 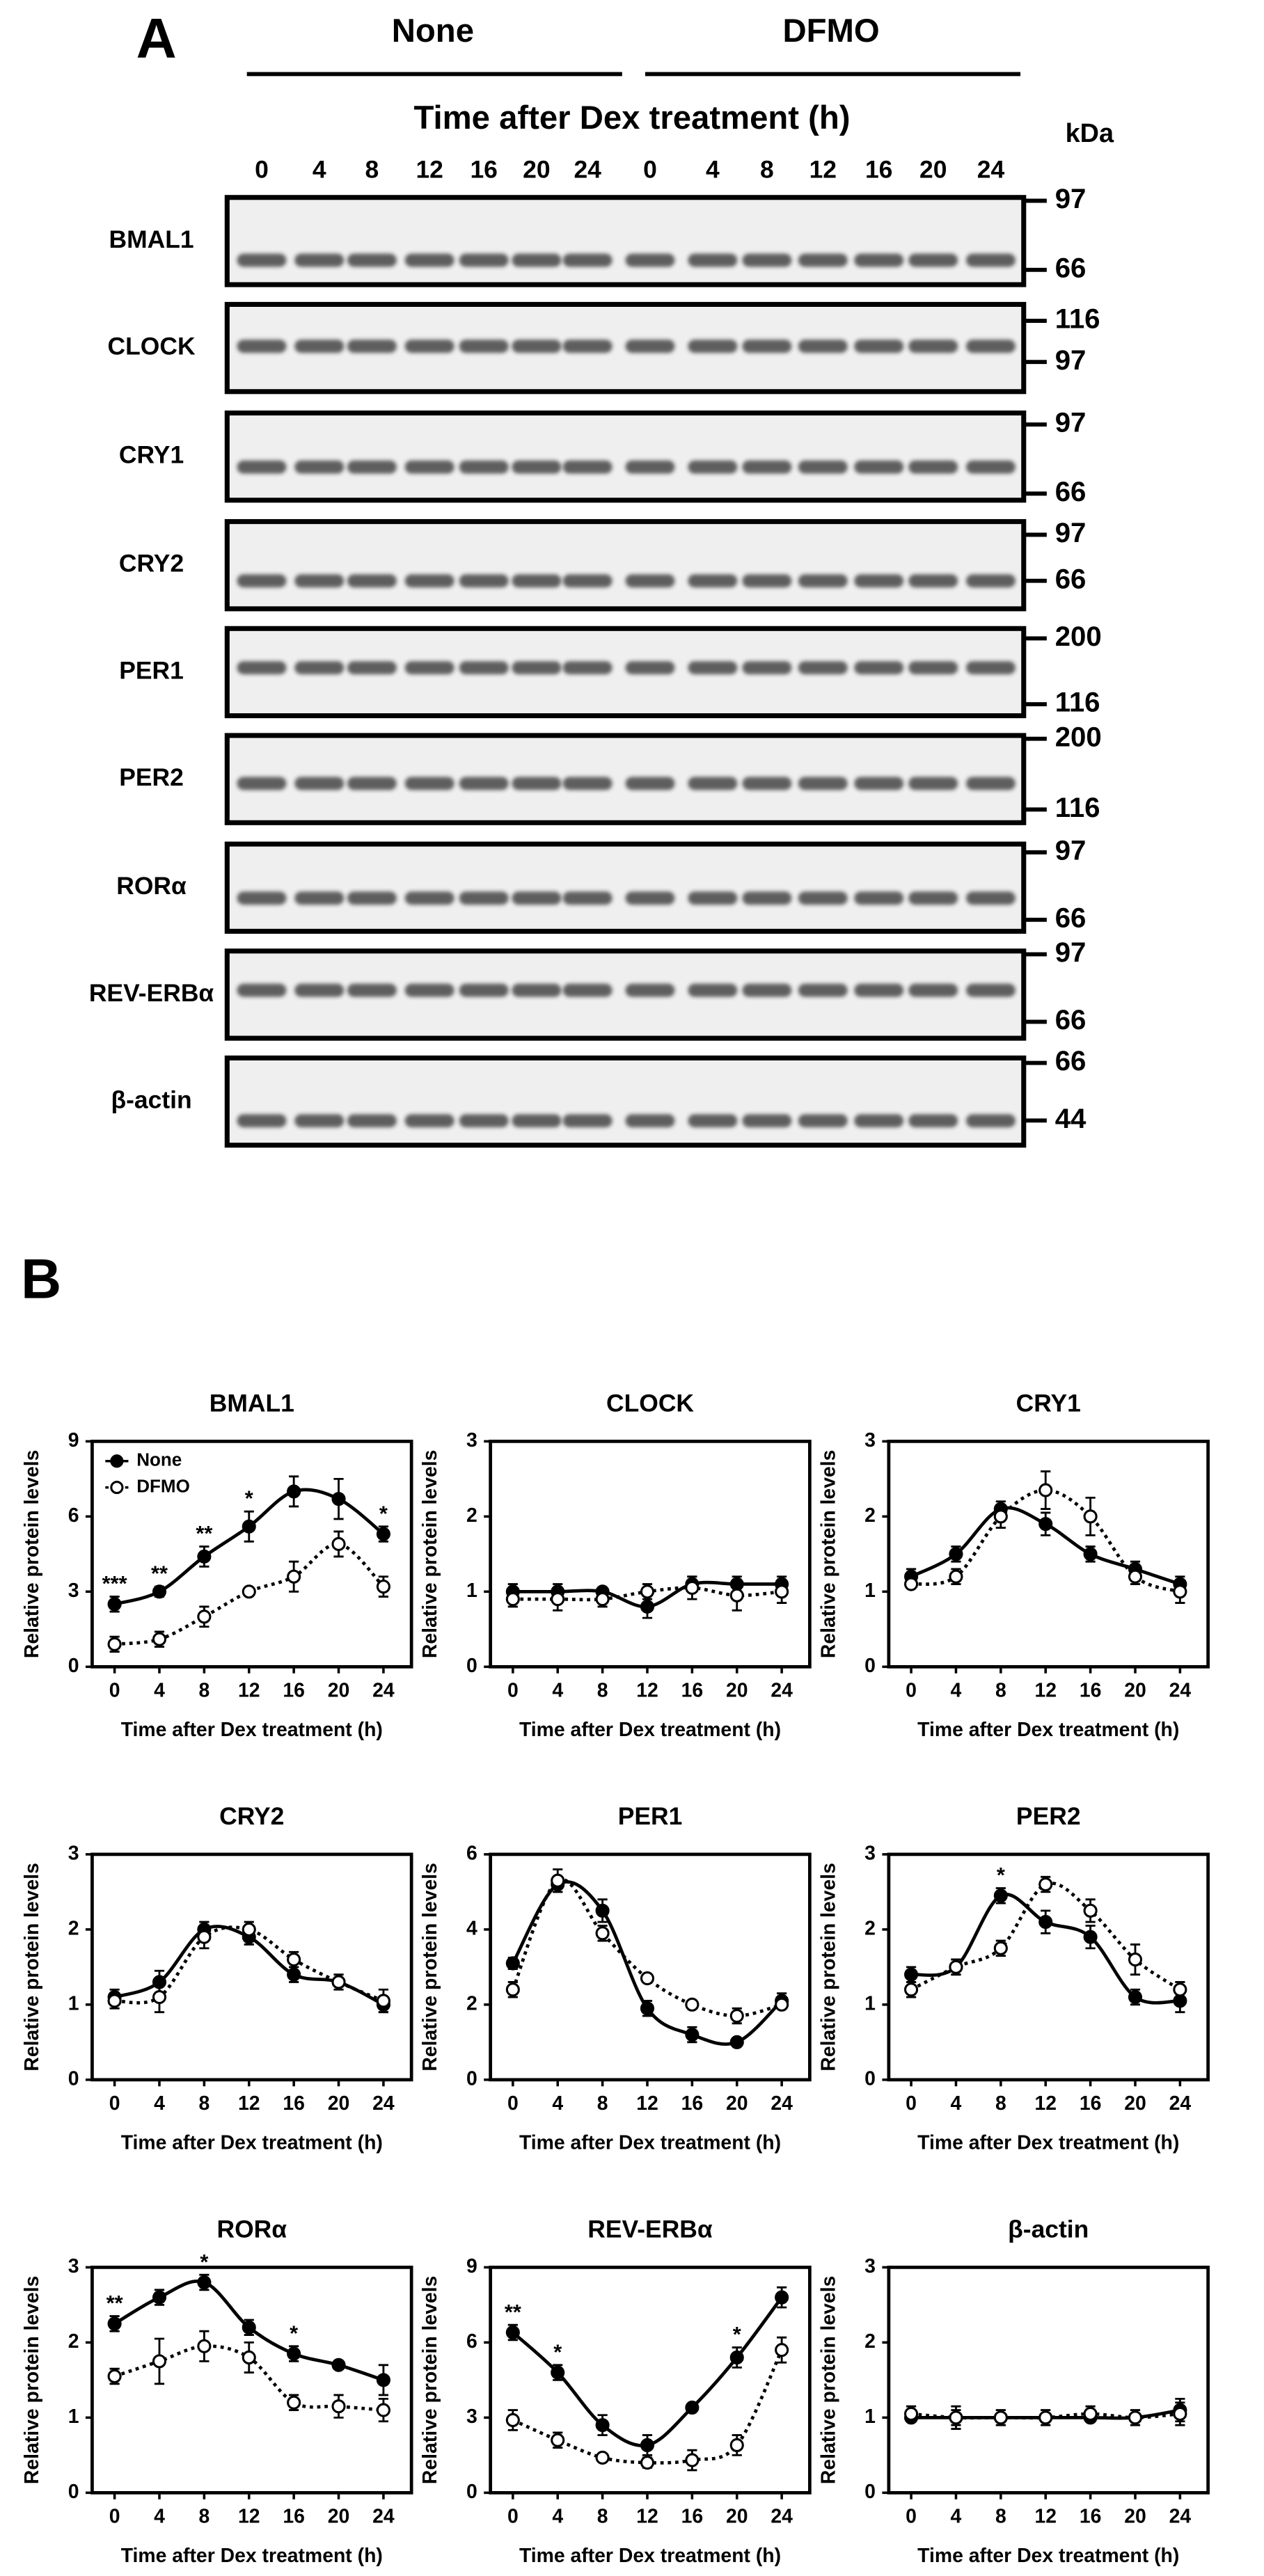 What do you see at coordinates (1071, 422) in the screenshot?
I see `marker-label: 97` at bounding box center [1071, 422].